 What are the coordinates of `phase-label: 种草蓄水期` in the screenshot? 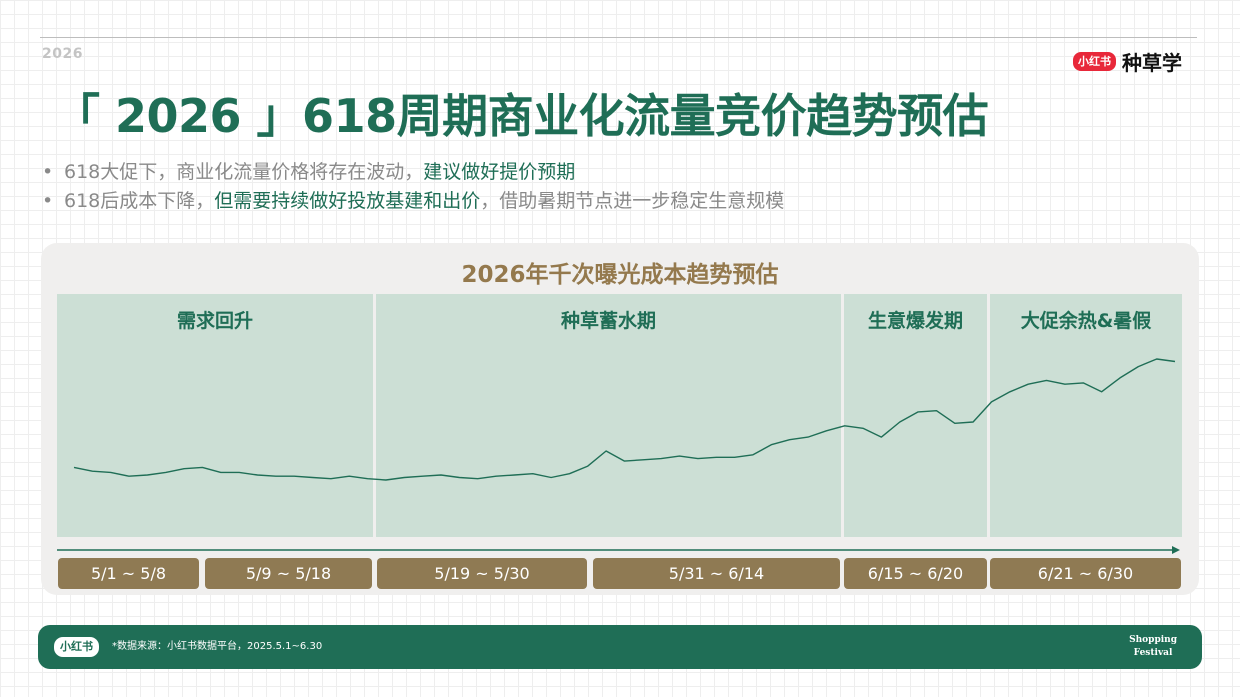 It's located at (608, 321).